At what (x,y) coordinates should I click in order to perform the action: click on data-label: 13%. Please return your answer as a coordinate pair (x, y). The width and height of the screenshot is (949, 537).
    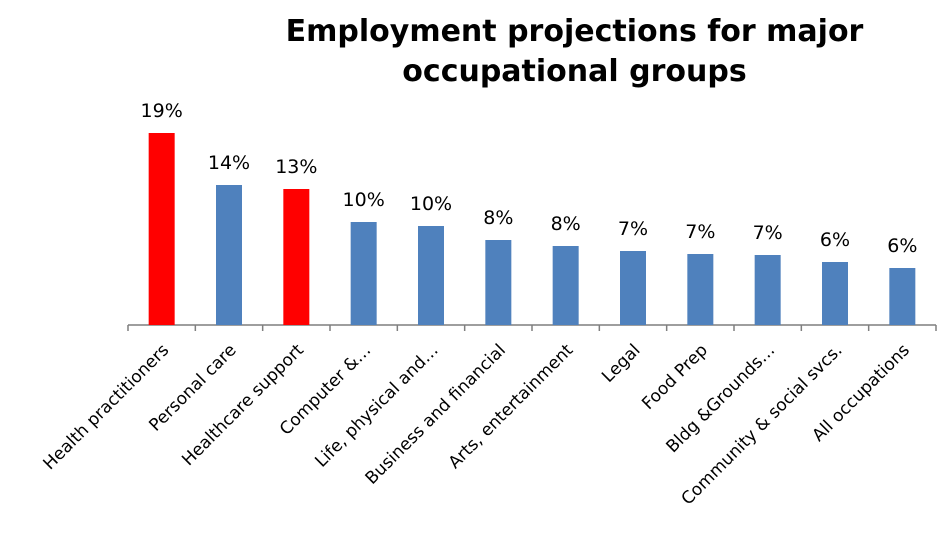
    Looking at the image, I should click on (296, 167).